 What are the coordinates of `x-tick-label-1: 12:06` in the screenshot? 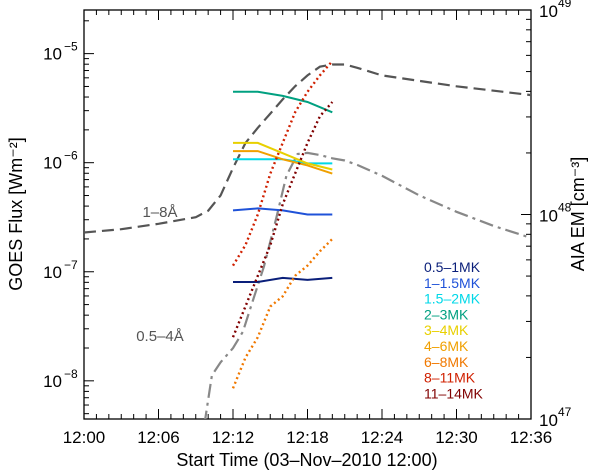 It's located at (158, 437).